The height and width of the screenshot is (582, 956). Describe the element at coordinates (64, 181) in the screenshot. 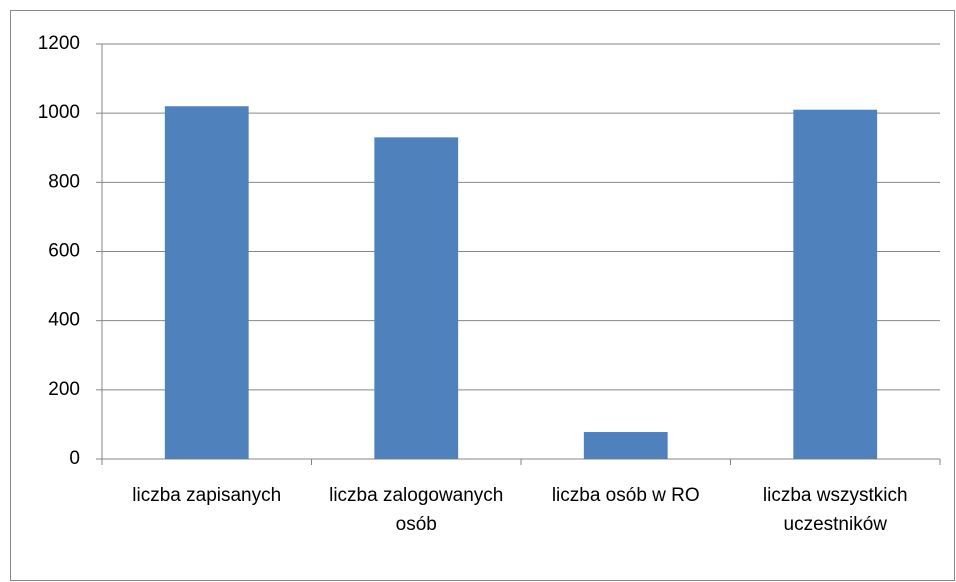

I see `y-tick-label: 800` at that location.